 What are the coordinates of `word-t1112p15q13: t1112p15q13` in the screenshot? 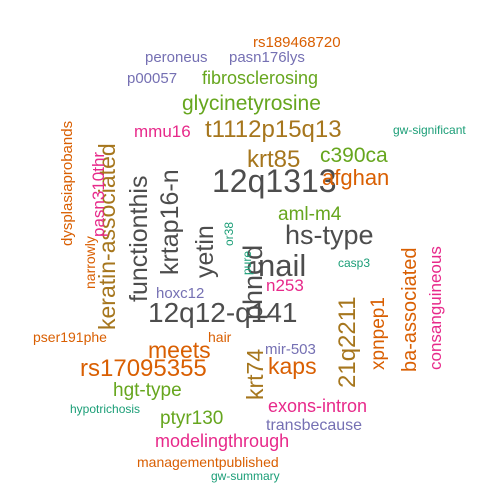 It's located at (273, 129).